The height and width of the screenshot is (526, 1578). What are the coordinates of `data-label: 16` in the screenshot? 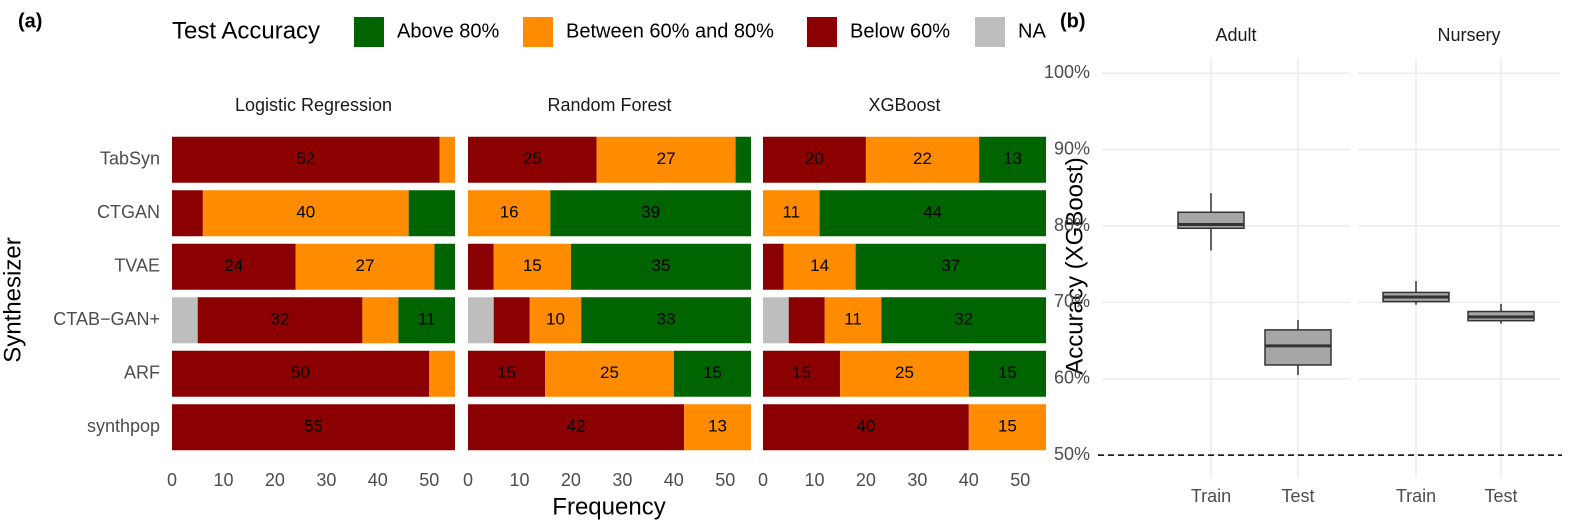 It's located at (509, 212).